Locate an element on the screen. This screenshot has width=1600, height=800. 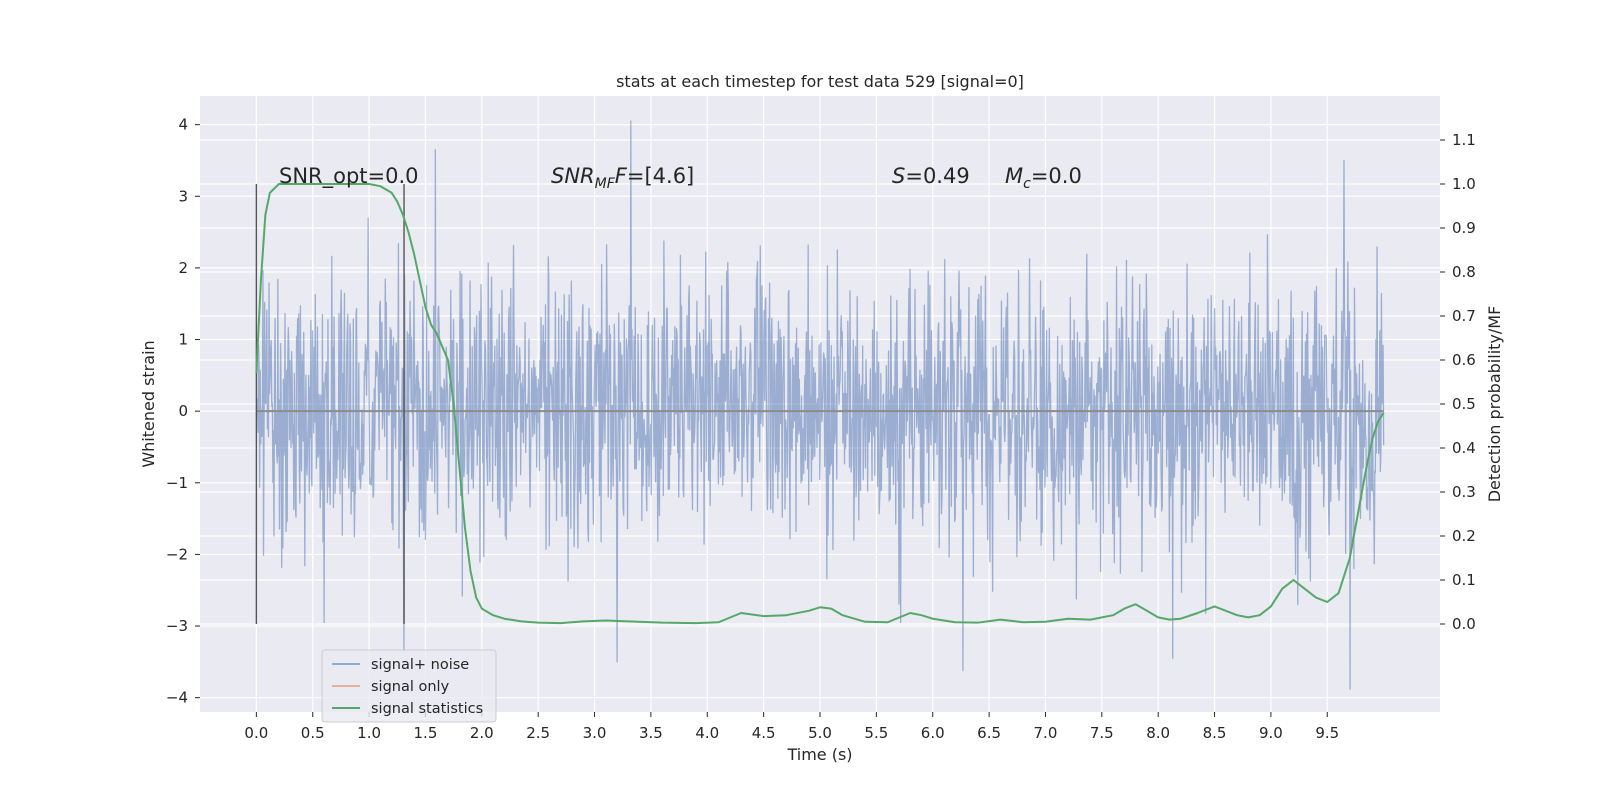
y-tick-label: 0 is located at coordinates (183, 411).